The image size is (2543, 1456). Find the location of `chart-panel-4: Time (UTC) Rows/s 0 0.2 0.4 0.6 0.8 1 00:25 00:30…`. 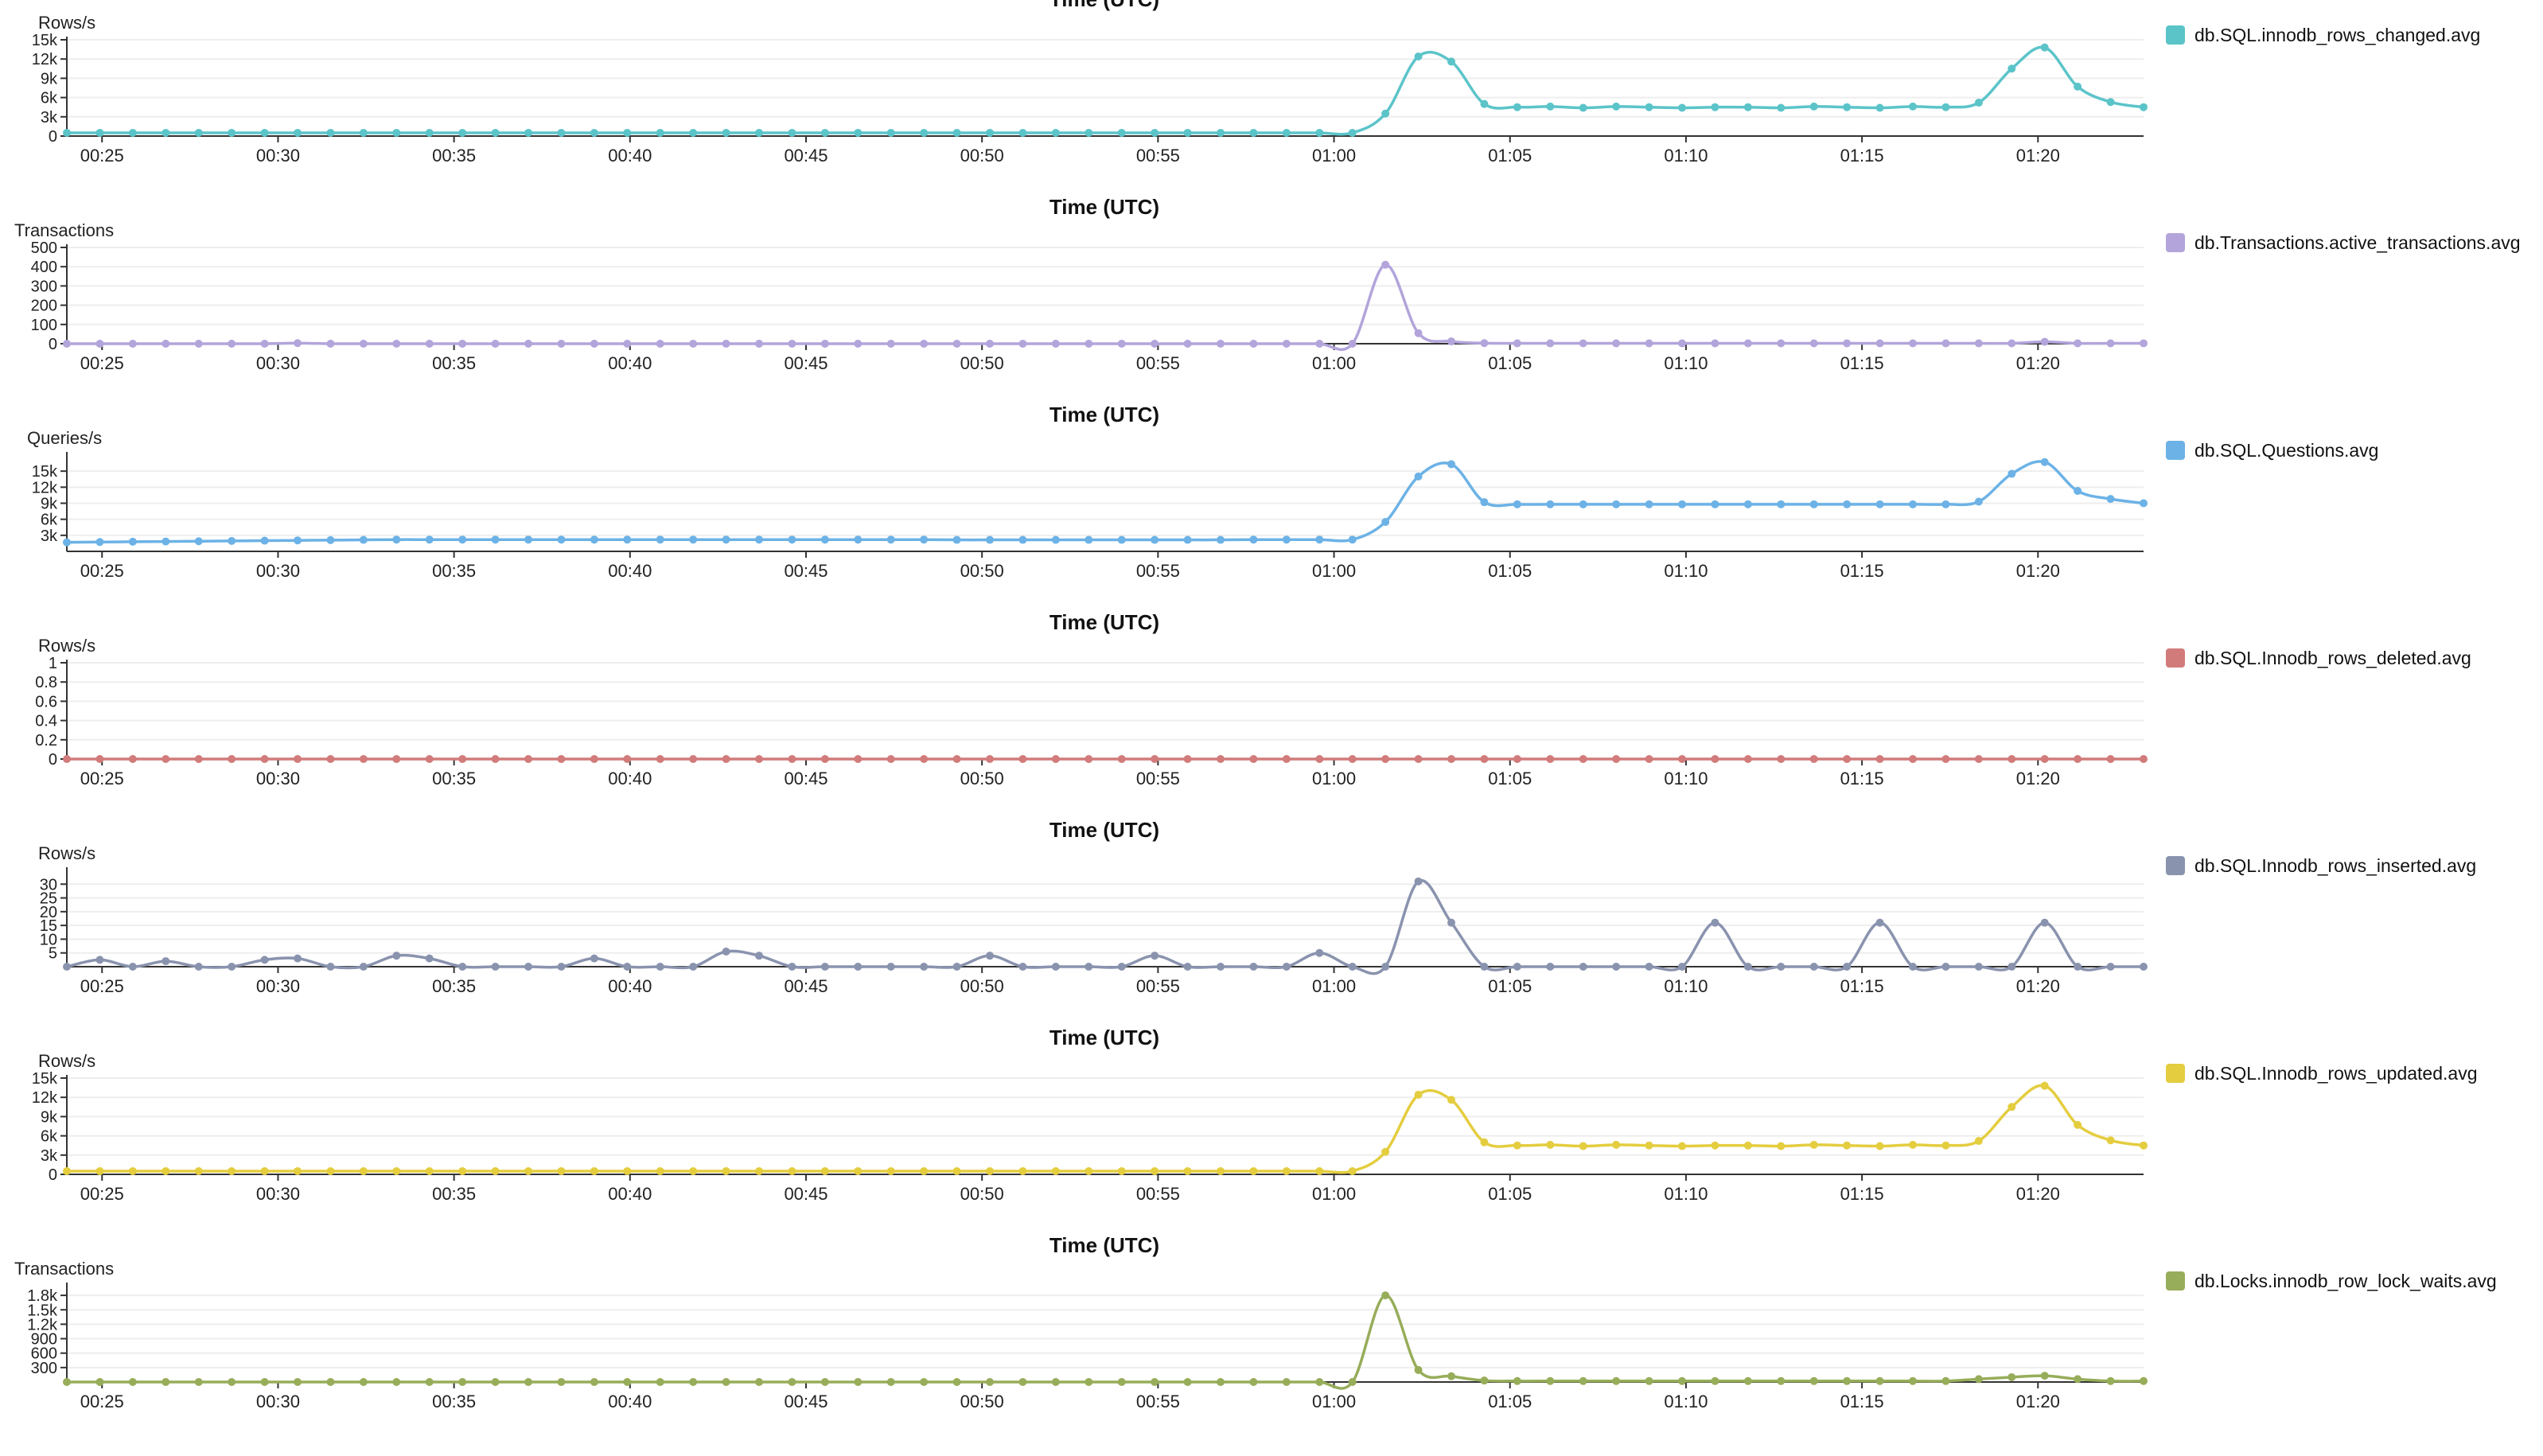

chart-panel-4: Time (UTC) Rows/s 0 0.2 0.4 0.6 0.8 1 00:25 00:30… is located at coordinates (1253, 699).